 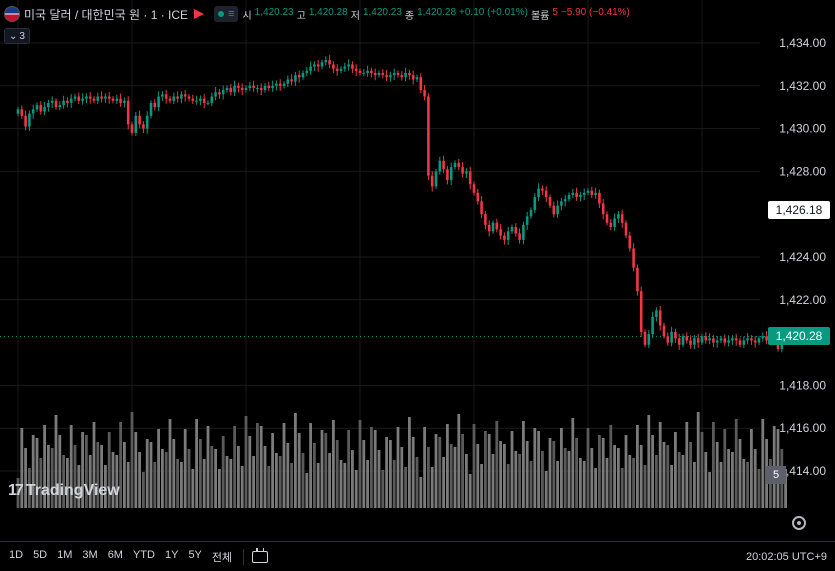 I want to click on symbol-title: 미국 달러 / 대한민국 원 · 1 · ICE, so click(x=106, y=14).